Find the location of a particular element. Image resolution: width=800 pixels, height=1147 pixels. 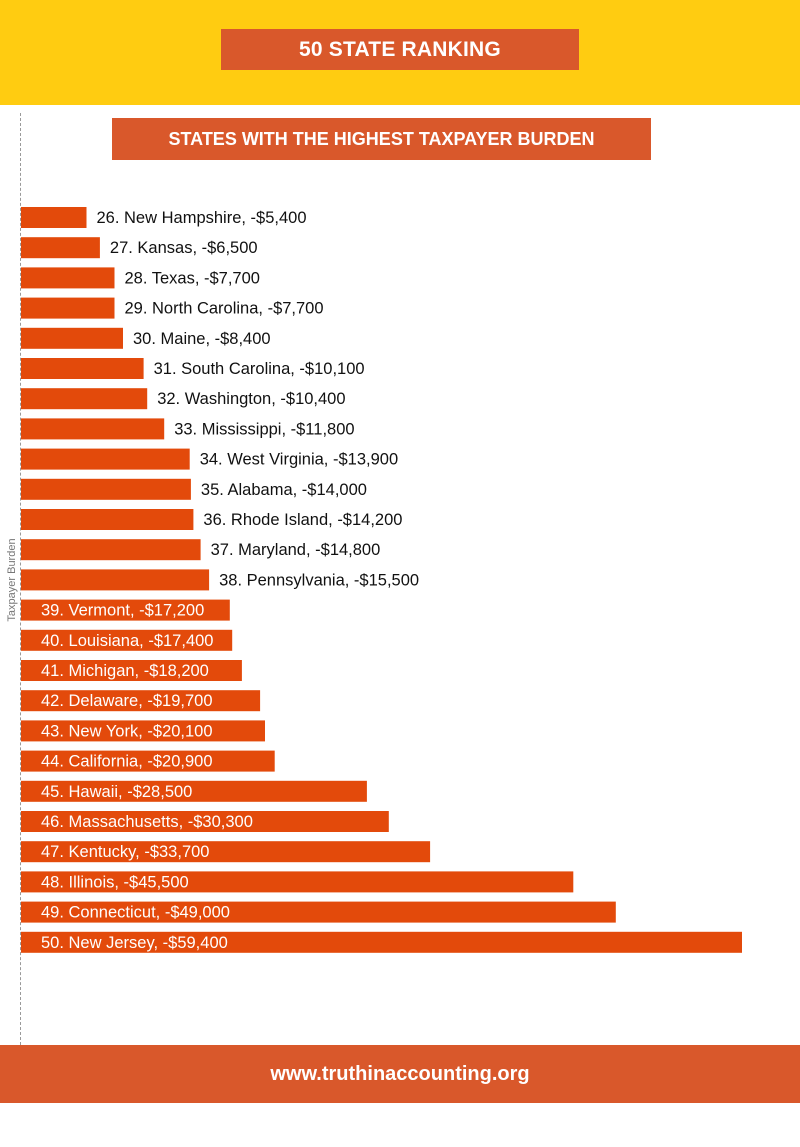

bar-louisiana is located at coordinates (127, 640).